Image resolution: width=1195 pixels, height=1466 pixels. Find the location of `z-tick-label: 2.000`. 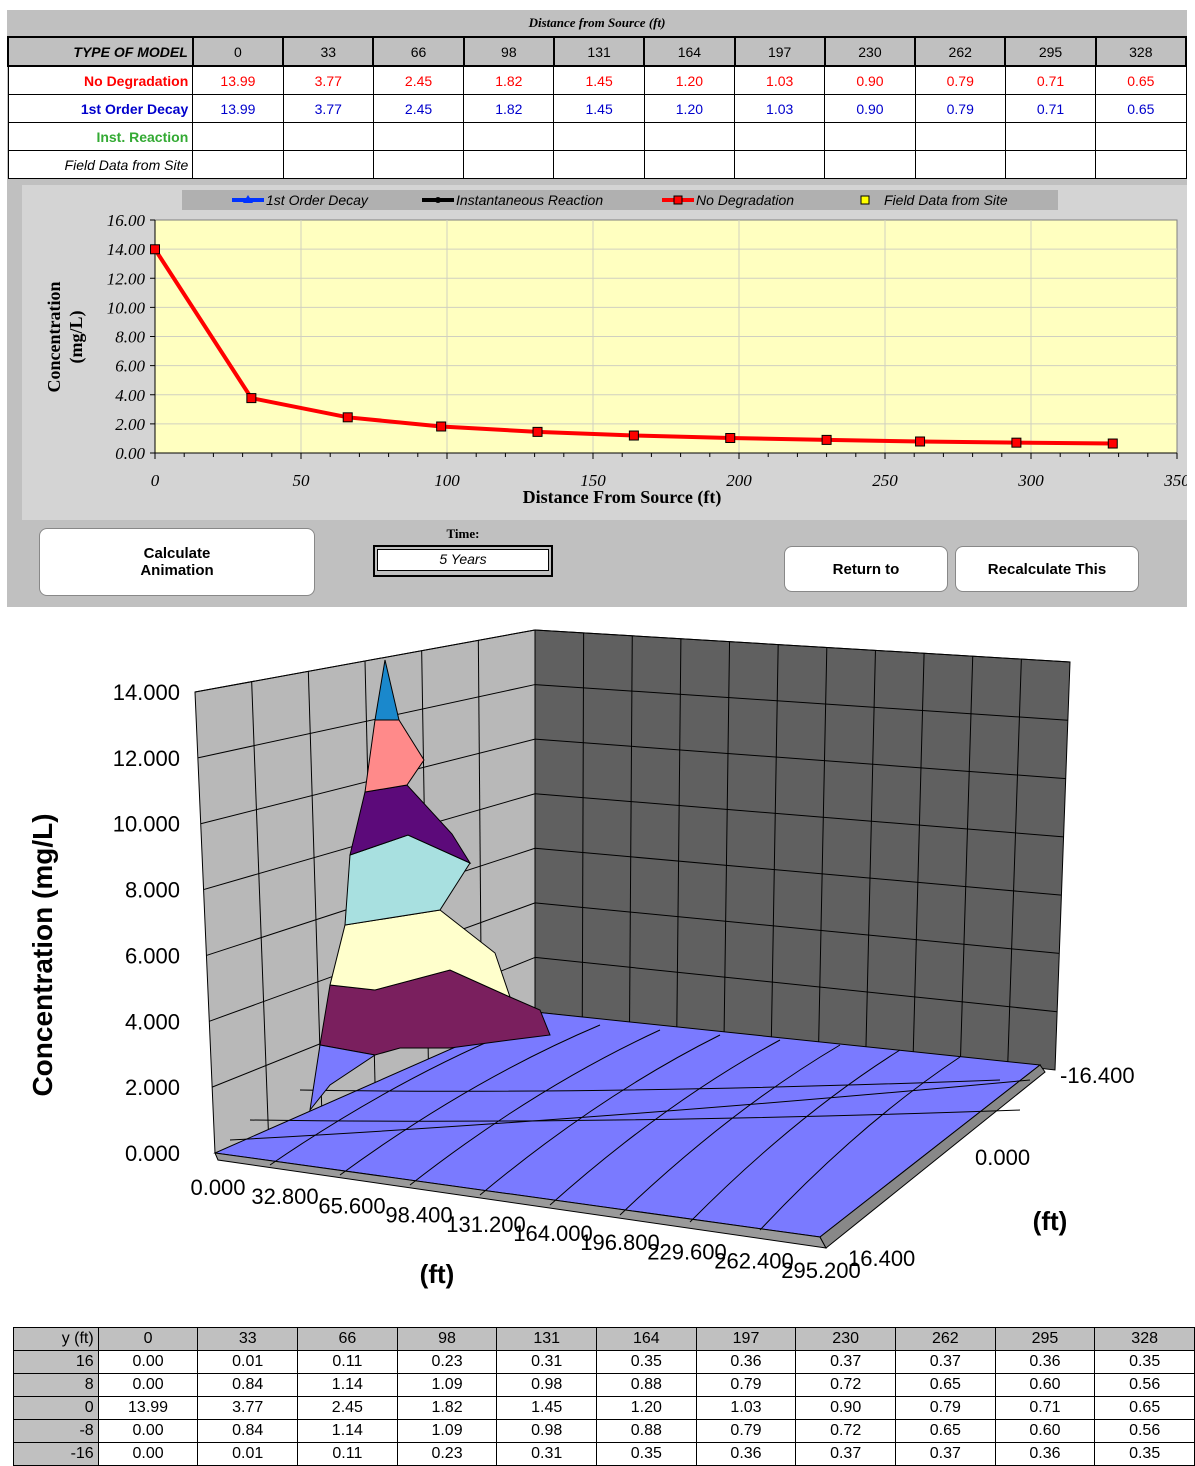

z-tick-label: 2.000 is located at coordinates (152, 1087).